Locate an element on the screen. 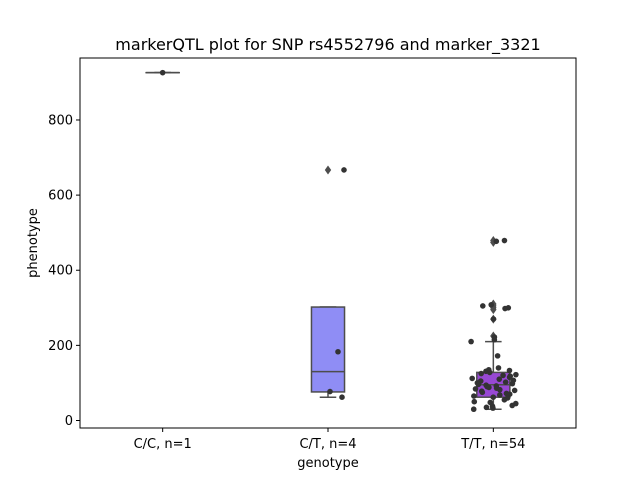  x-axis-label: genotype is located at coordinates (327, 463).